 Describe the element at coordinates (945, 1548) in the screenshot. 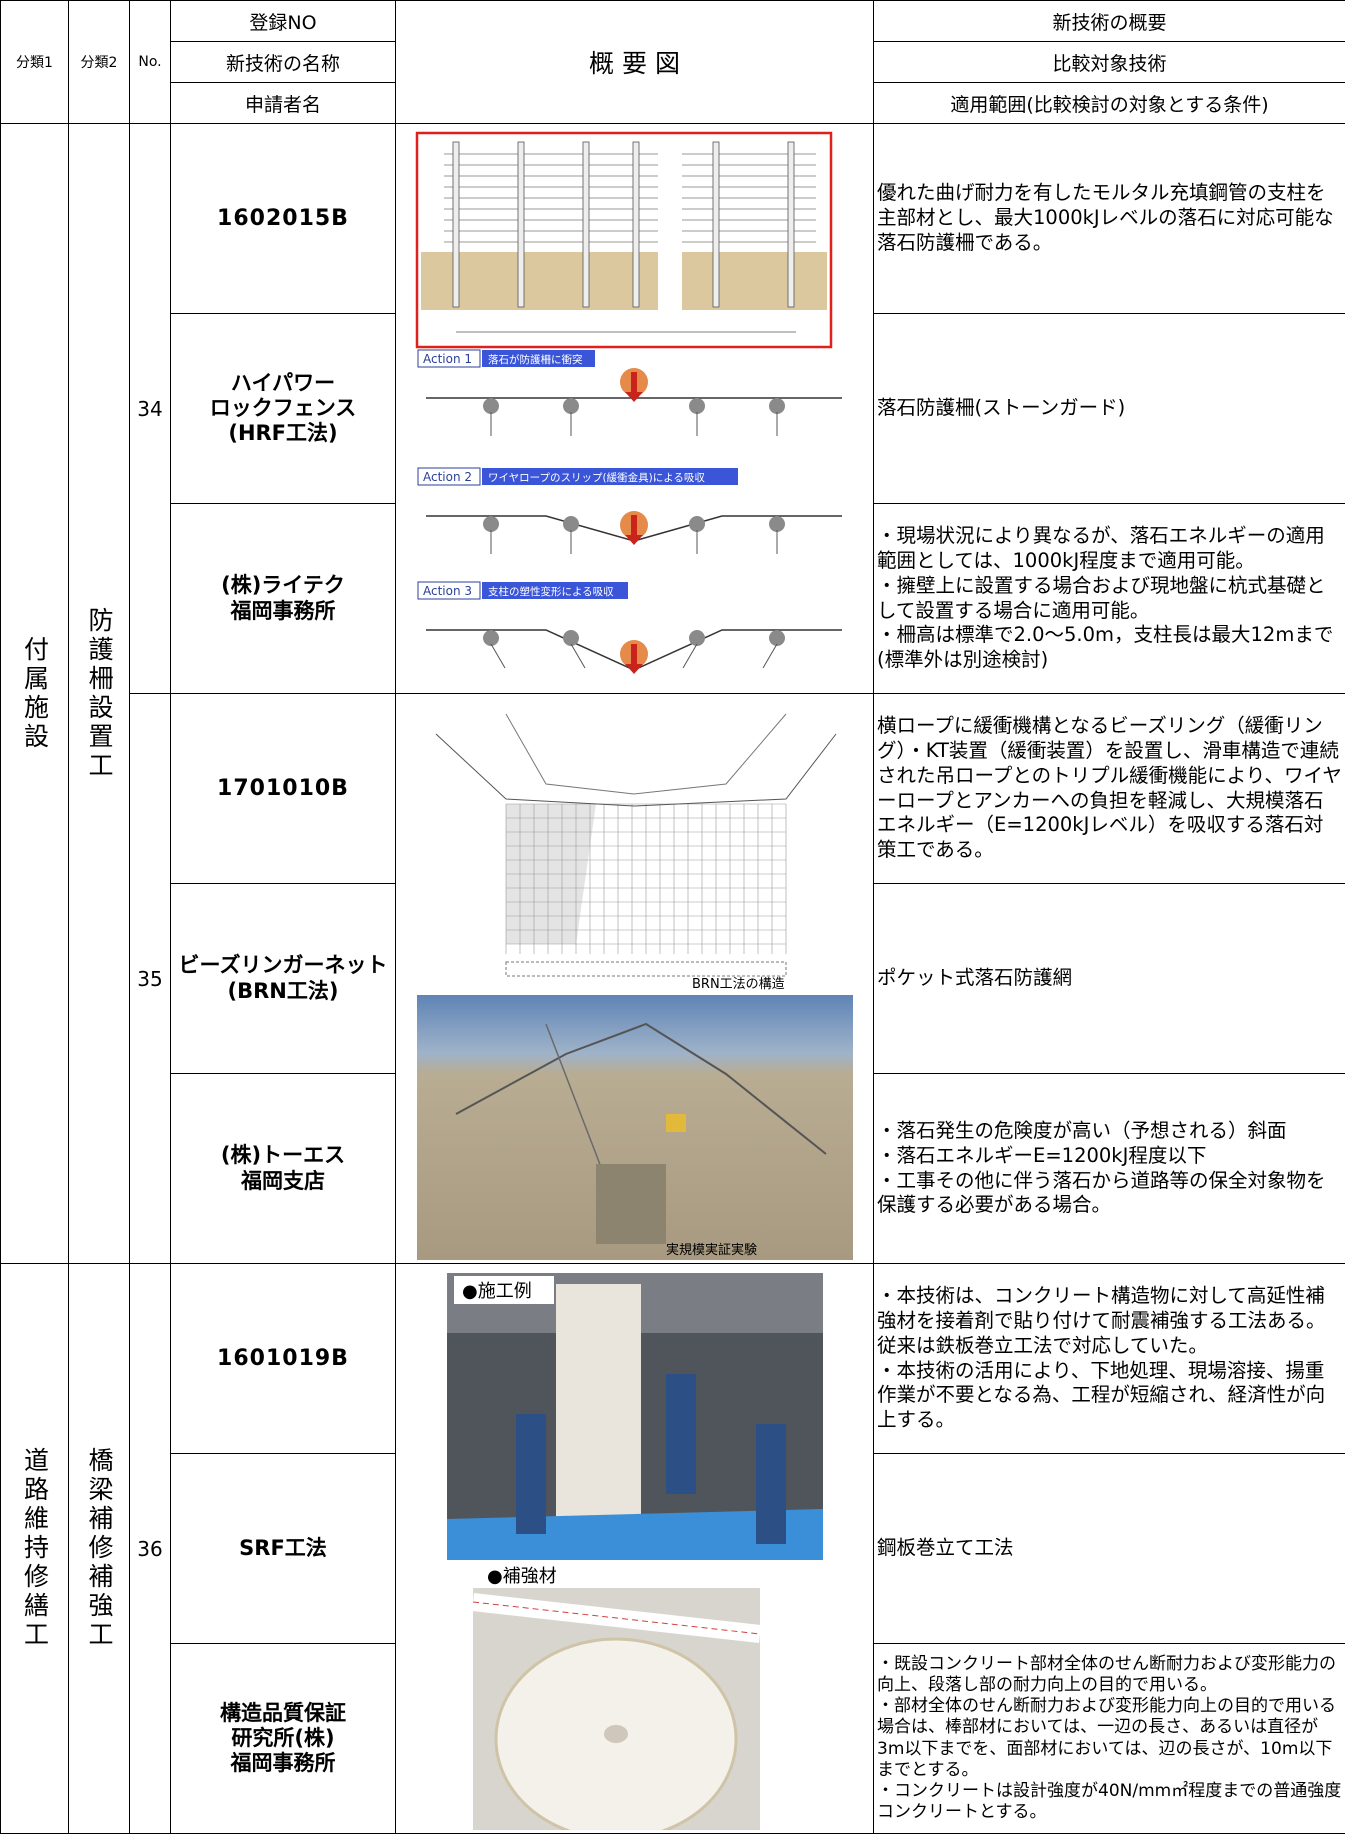

I see `comparison-para: 鋼板巻立て工法` at that location.